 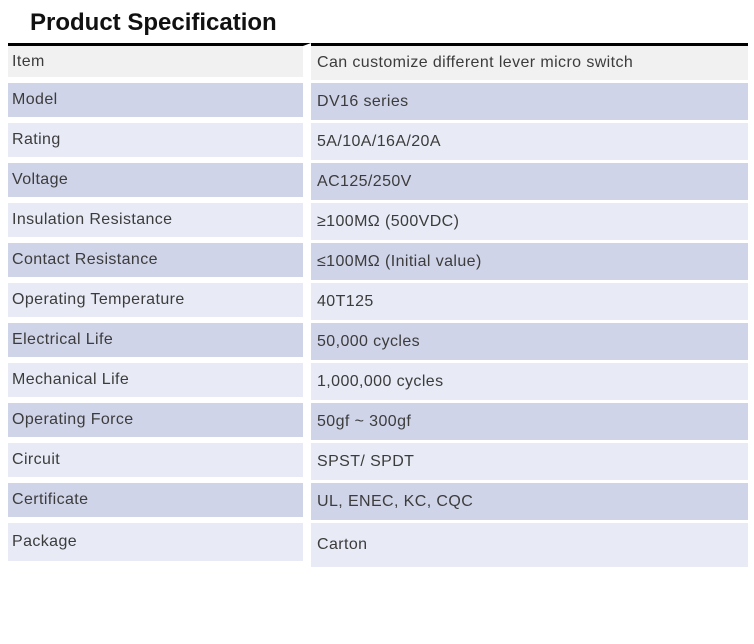 What do you see at coordinates (529, 303) in the screenshot?
I see `spec-value-operating-temperature: 40T125` at bounding box center [529, 303].